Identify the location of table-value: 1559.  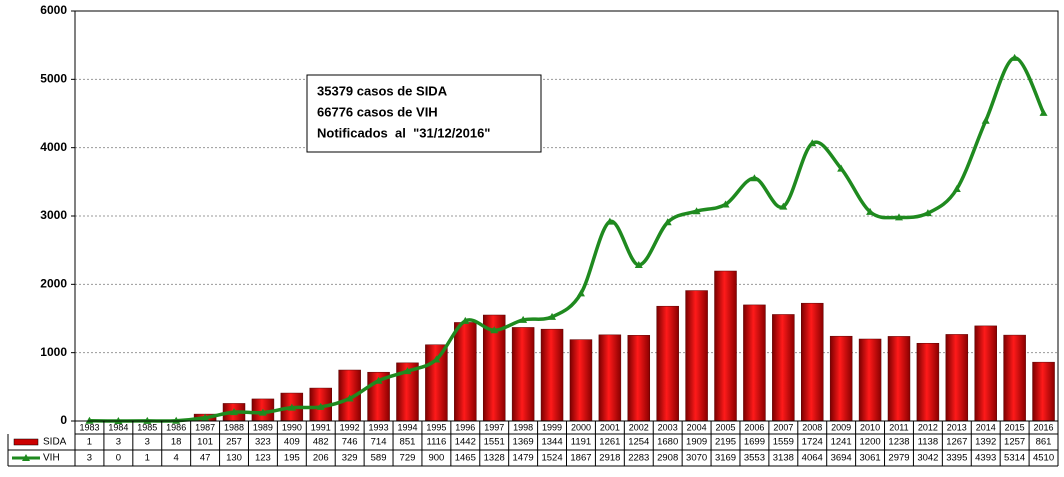
(783, 442).